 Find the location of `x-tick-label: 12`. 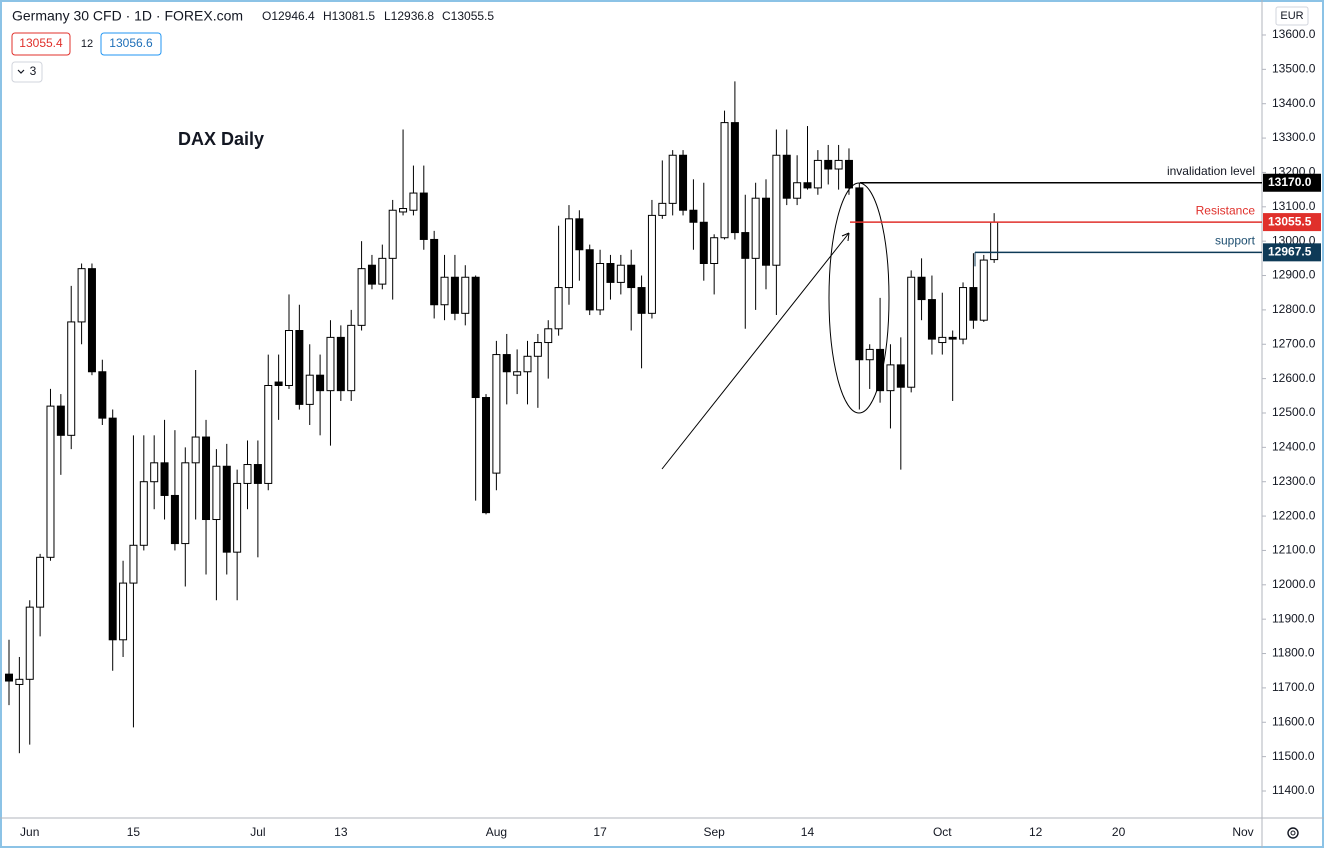

x-tick-label: 12 is located at coordinates (1036, 832).